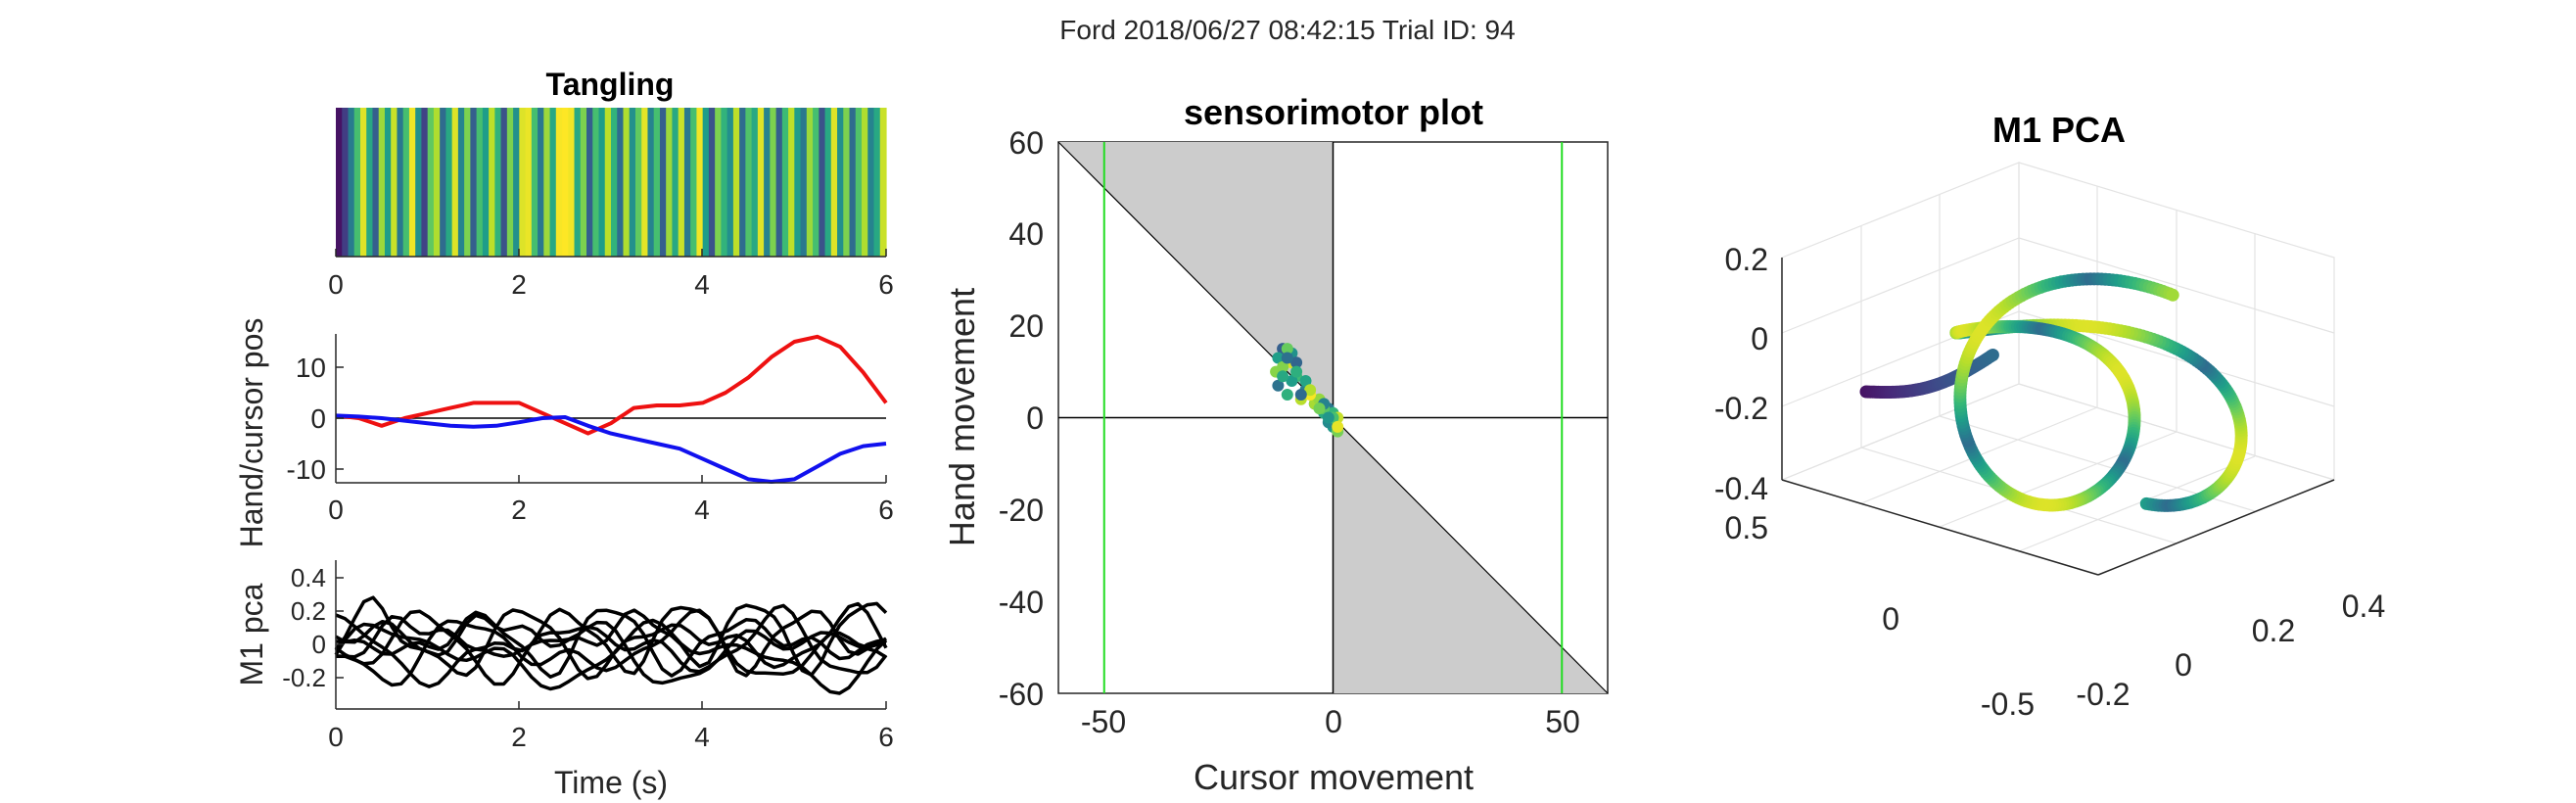 This screenshot has height=803, width=2576. I want to click on tangling-heatmap, so click(611, 182).